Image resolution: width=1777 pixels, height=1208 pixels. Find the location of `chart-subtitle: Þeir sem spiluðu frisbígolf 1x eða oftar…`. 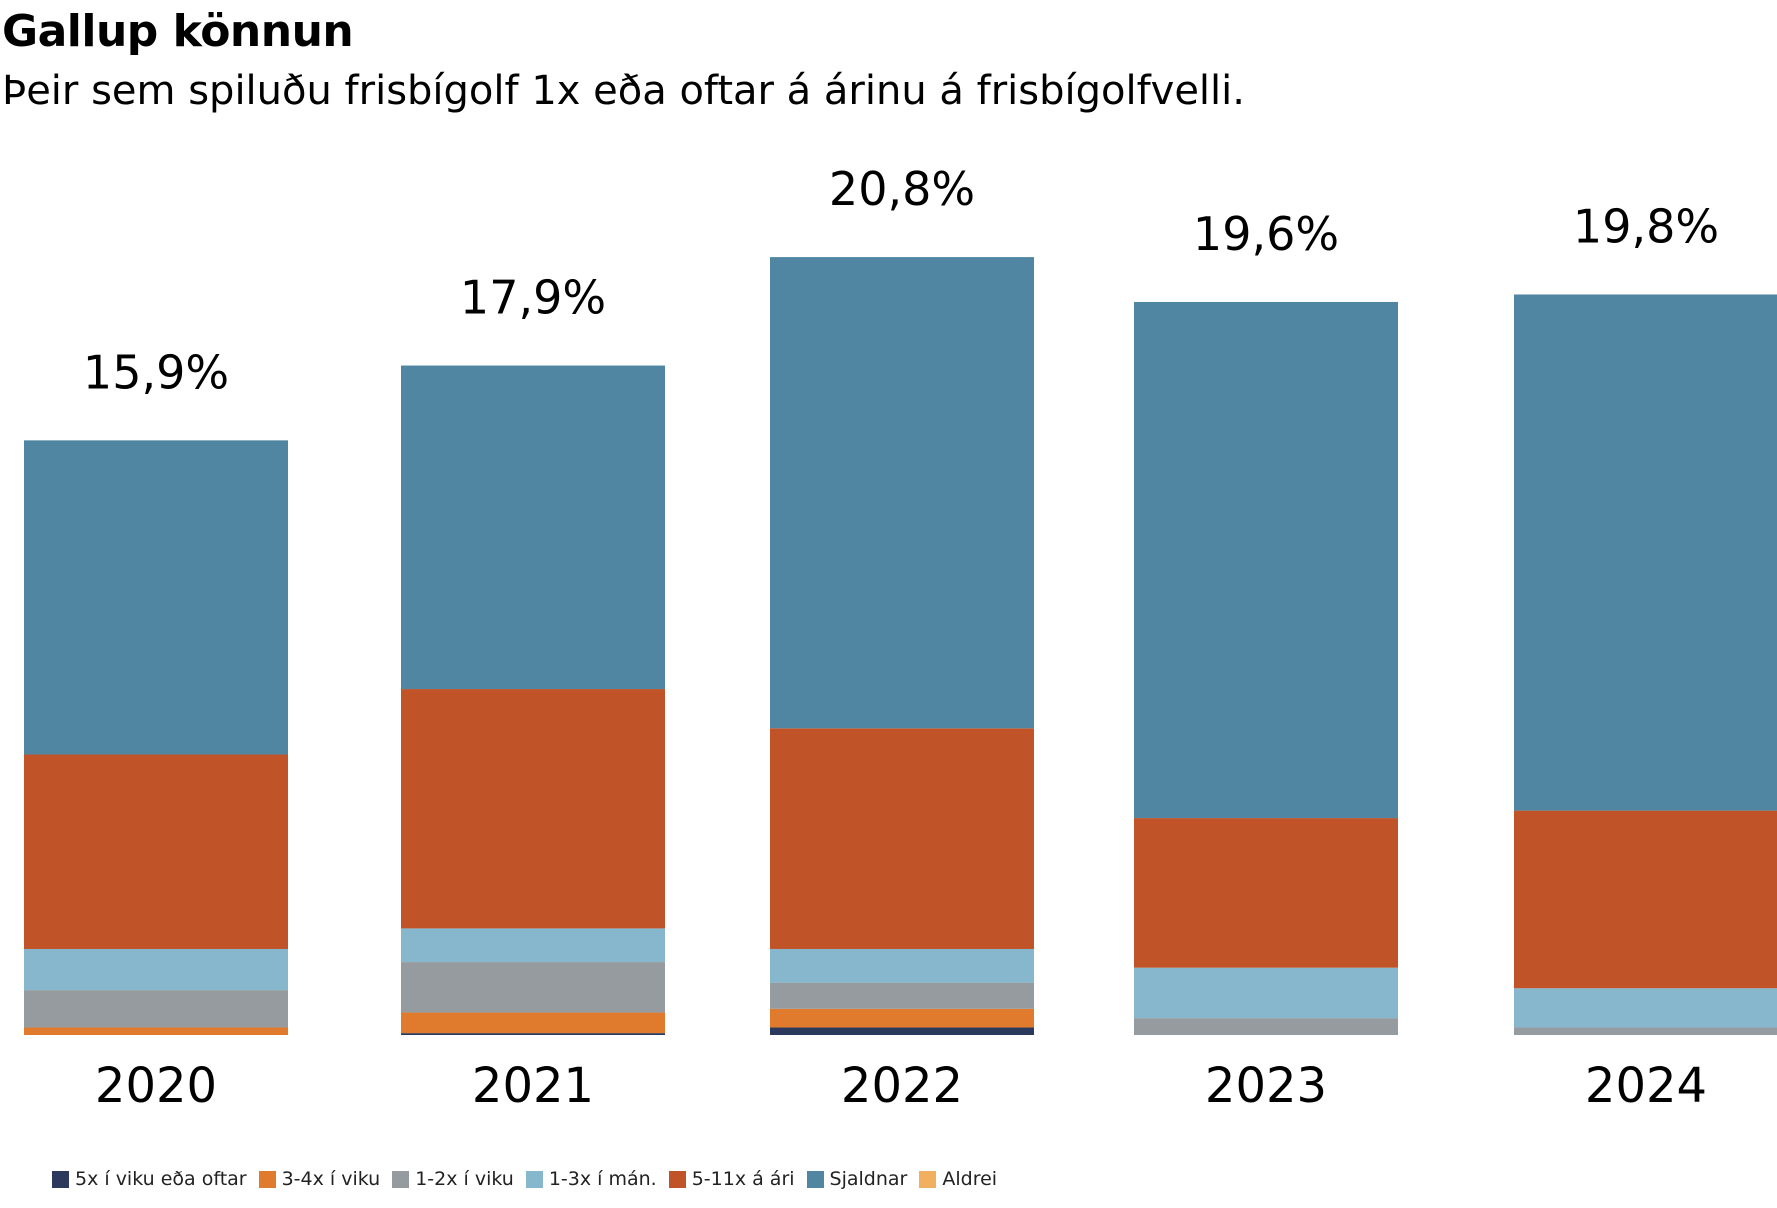

chart-subtitle: Þeir sem spiluðu frisbígolf 1x eða oftar… is located at coordinates (623, 91).